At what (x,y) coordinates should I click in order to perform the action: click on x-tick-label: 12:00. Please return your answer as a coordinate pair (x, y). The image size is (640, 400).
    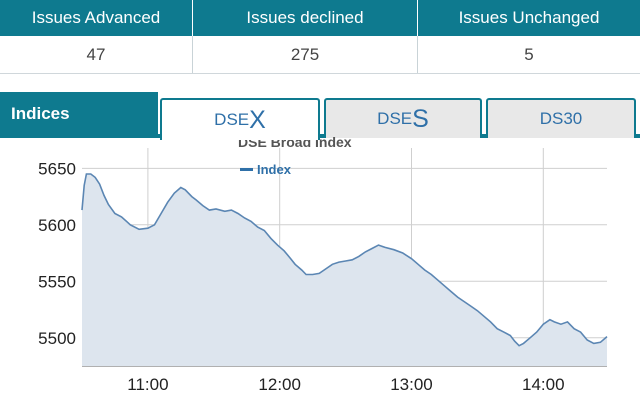
    Looking at the image, I should click on (279, 384).